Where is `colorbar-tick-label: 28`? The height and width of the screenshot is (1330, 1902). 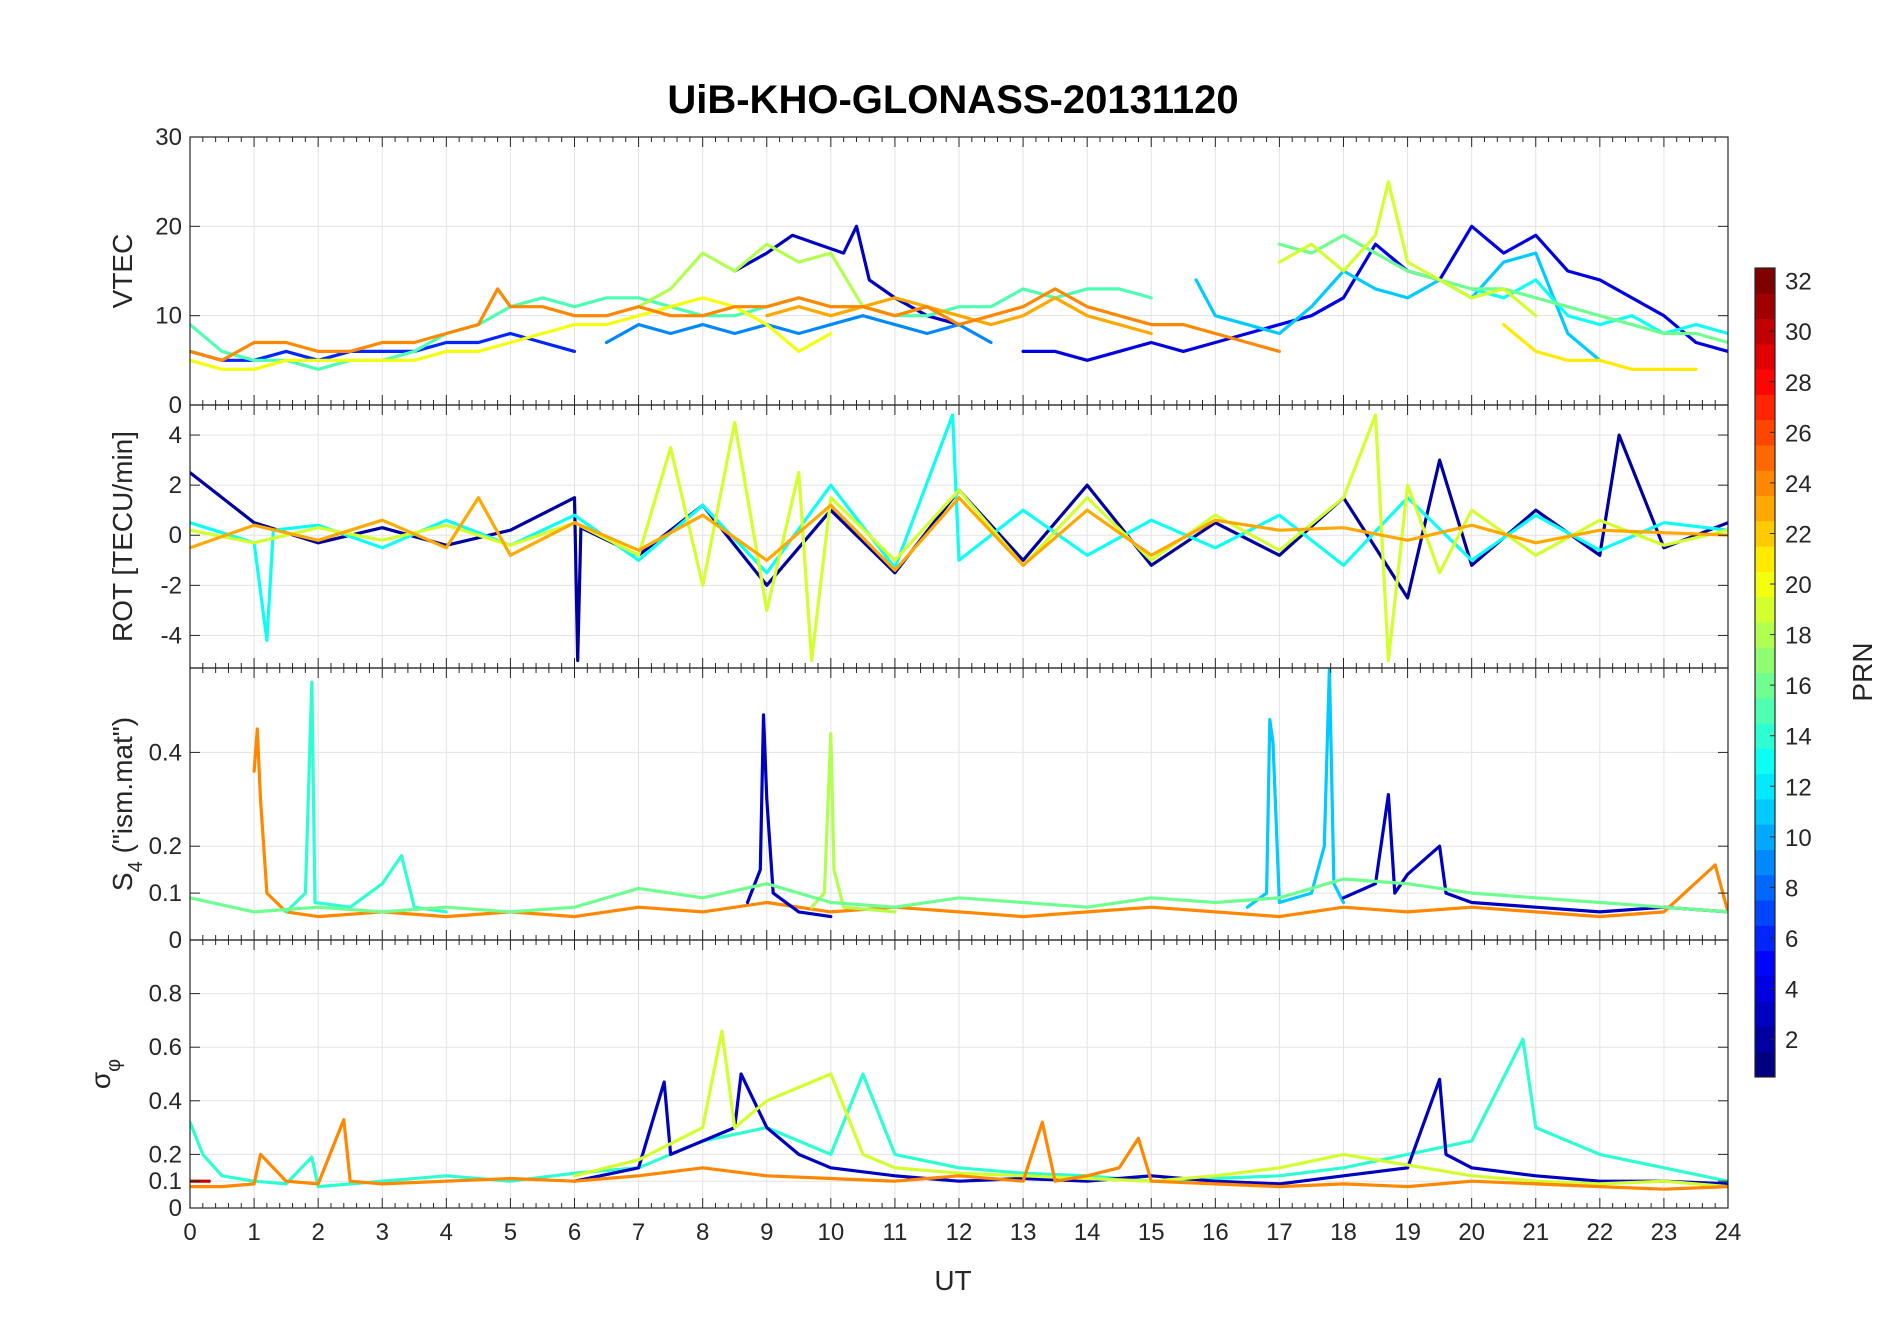 colorbar-tick-label: 28 is located at coordinates (1798, 383).